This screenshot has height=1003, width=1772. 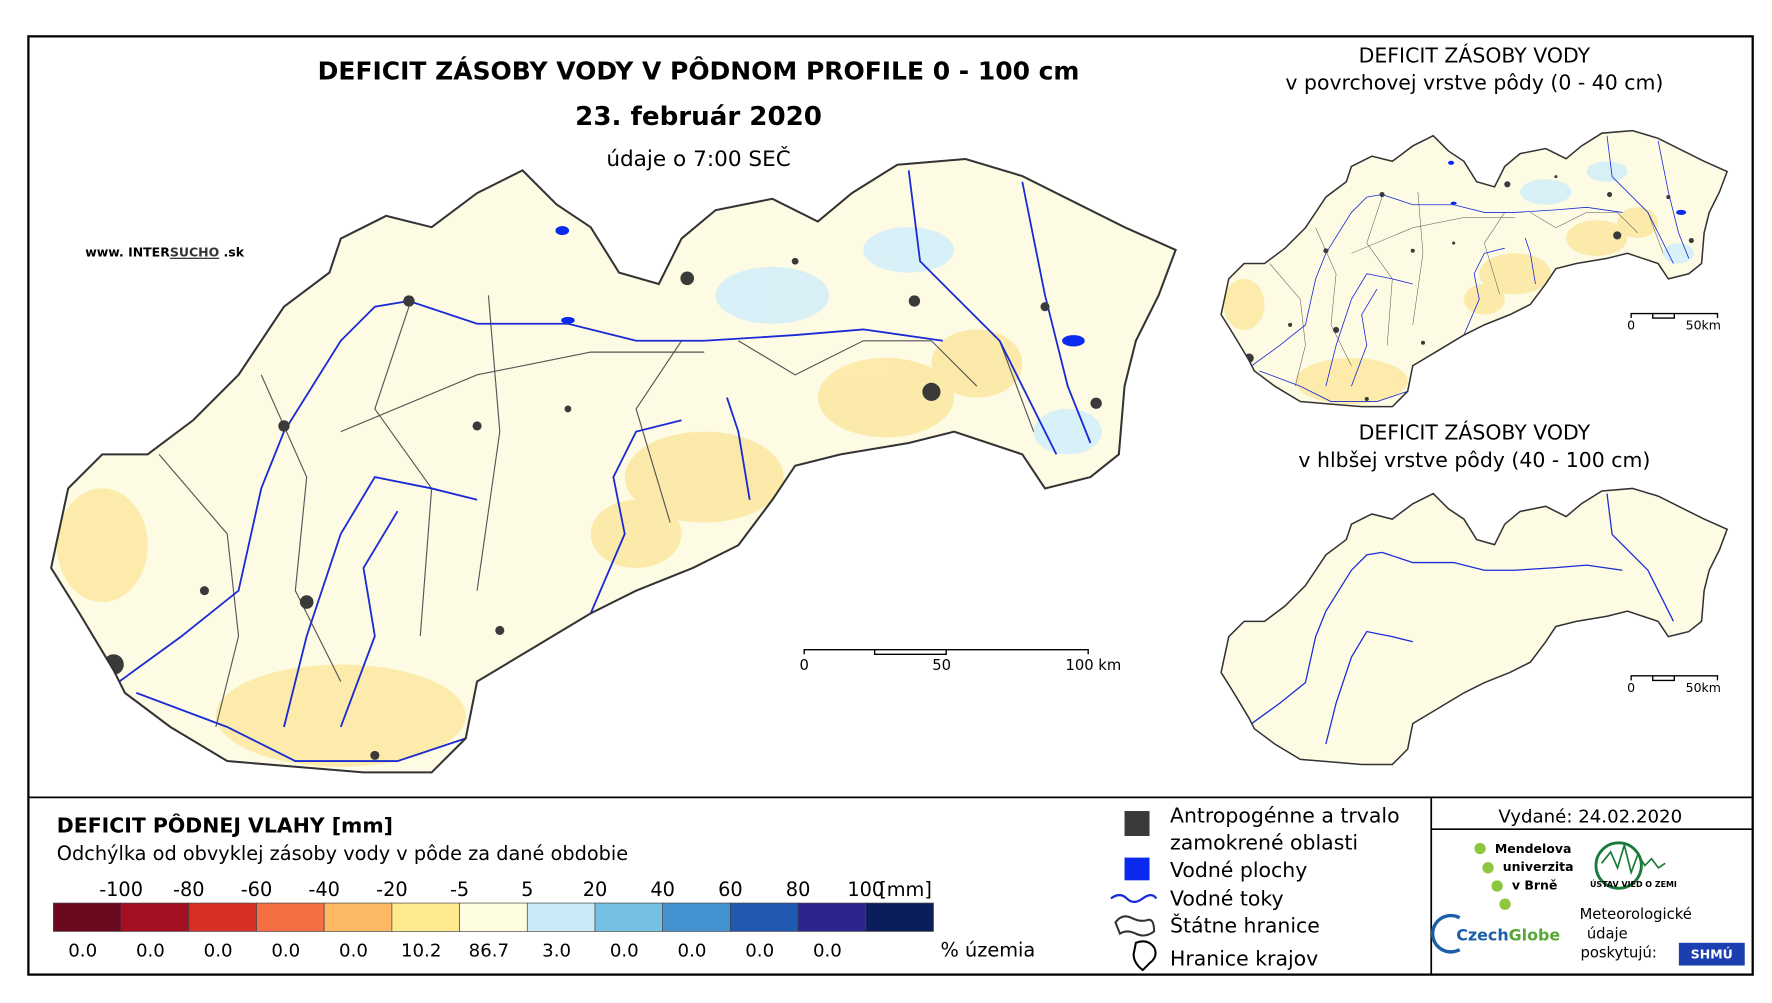 I want to click on feature-label: Vodné toky, so click(x=1227, y=898).